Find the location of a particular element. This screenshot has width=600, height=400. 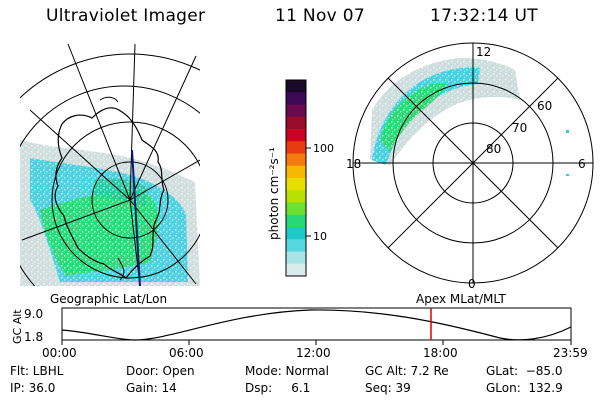

info-glon: GLon: 132.9 is located at coordinates (524, 388).